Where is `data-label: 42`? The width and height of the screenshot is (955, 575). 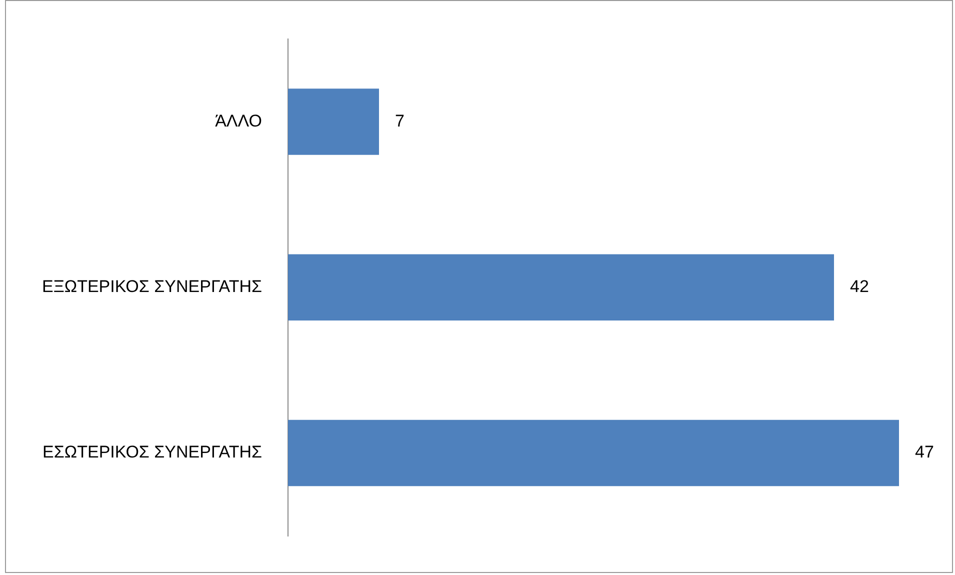 data-label: 42 is located at coordinates (859, 286).